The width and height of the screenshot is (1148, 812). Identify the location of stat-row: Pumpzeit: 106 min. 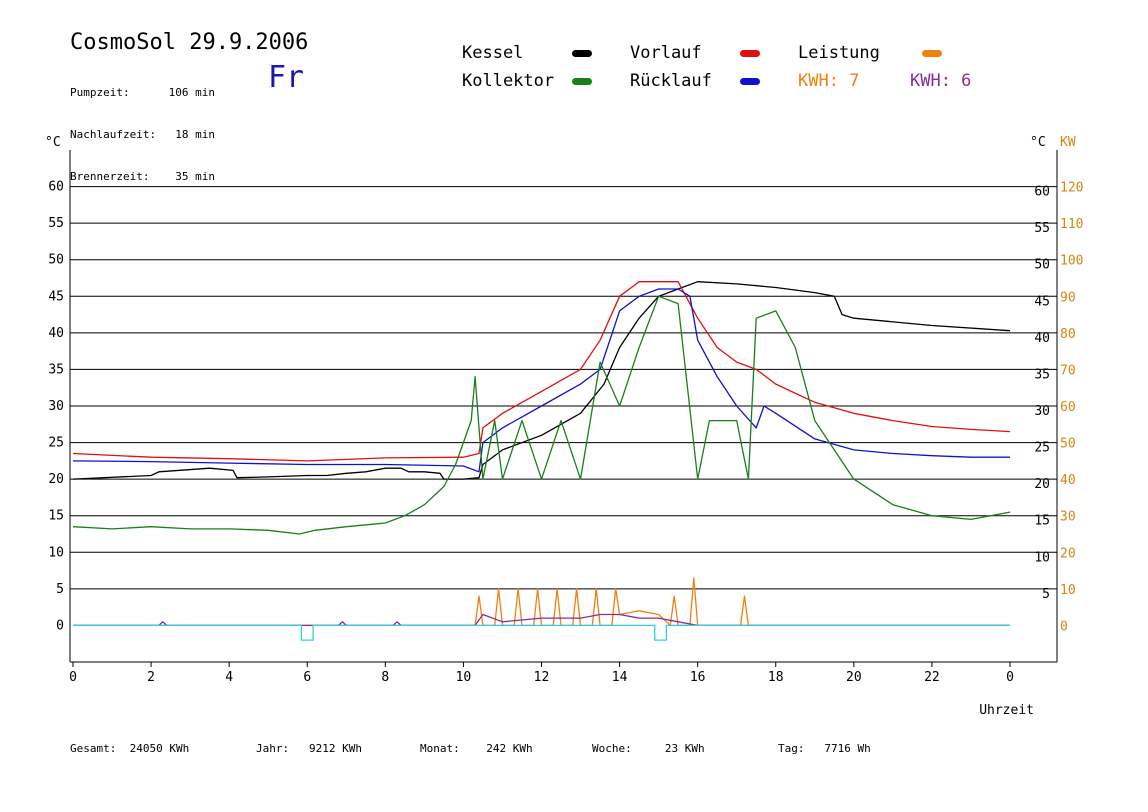
(142, 92).